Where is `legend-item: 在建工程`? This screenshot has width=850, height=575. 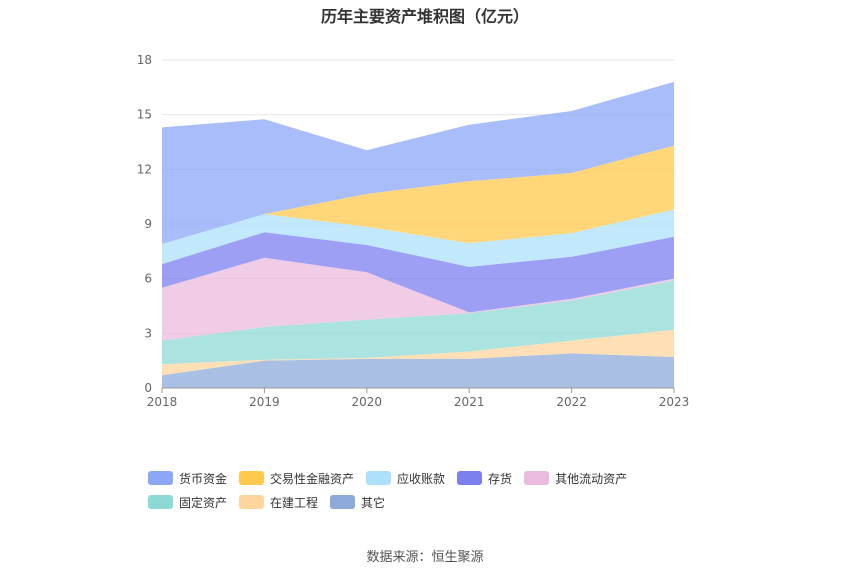 legend-item: 在建工程 is located at coordinates (278, 502).